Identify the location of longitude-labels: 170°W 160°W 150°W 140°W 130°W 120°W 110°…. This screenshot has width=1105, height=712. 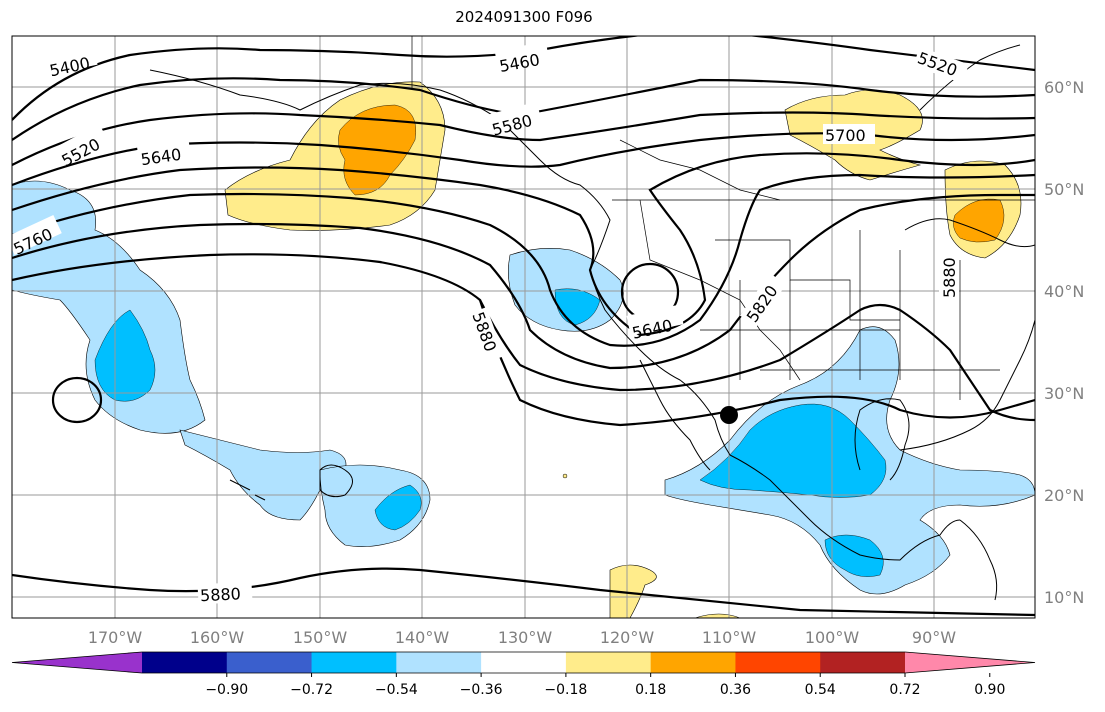
(522, 637).